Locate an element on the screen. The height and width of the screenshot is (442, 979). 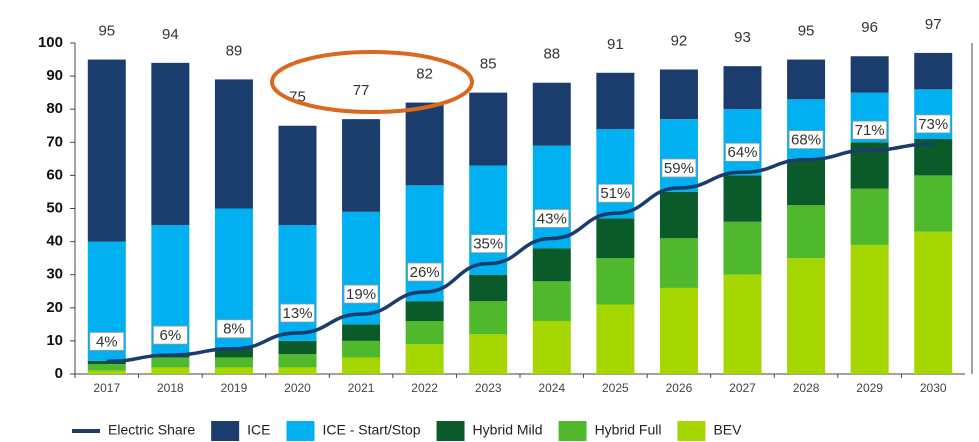
x-tick-label: 2028 is located at coordinates (806, 388).